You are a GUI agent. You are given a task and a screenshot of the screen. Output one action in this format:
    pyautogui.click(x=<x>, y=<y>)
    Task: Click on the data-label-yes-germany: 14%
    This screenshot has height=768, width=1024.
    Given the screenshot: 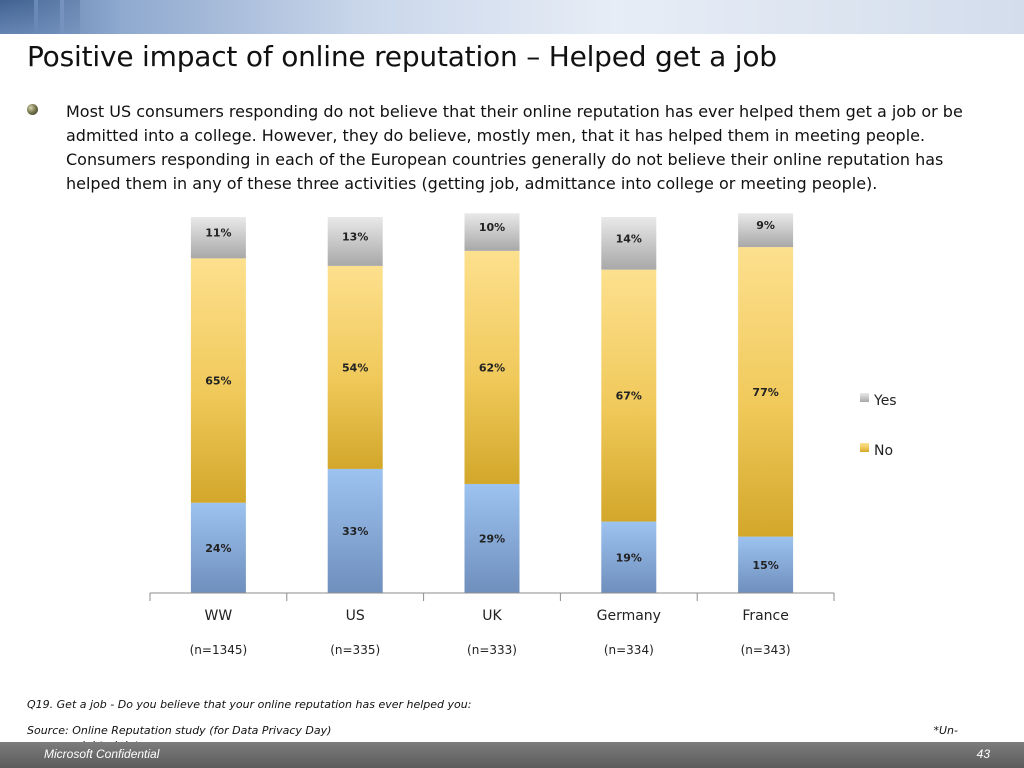 What is the action you would take?
    pyautogui.click(x=629, y=238)
    